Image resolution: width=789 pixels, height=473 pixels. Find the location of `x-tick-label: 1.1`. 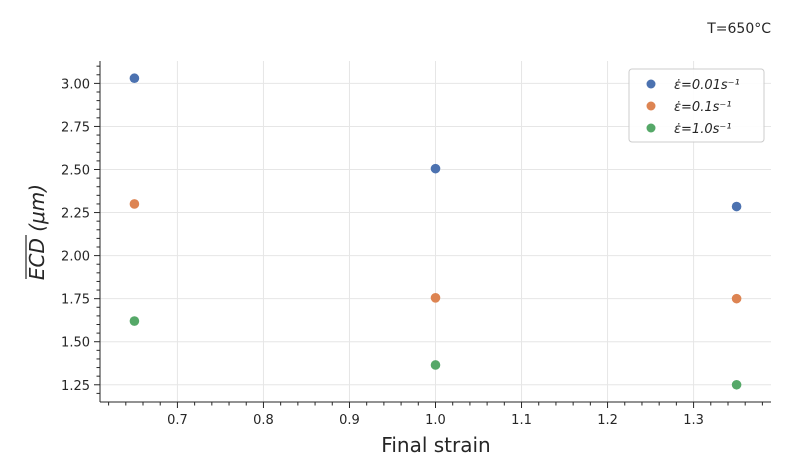

x-tick-label: 1.1 is located at coordinates (521, 420).